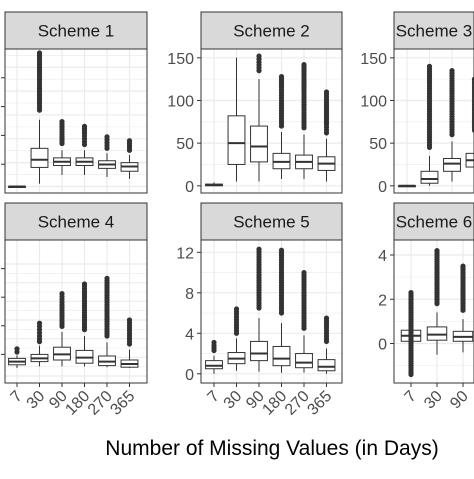  What do you see at coordinates (319, 403) in the screenshot?
I see `x-tick-label: 365` at bounding box center [319, 403].